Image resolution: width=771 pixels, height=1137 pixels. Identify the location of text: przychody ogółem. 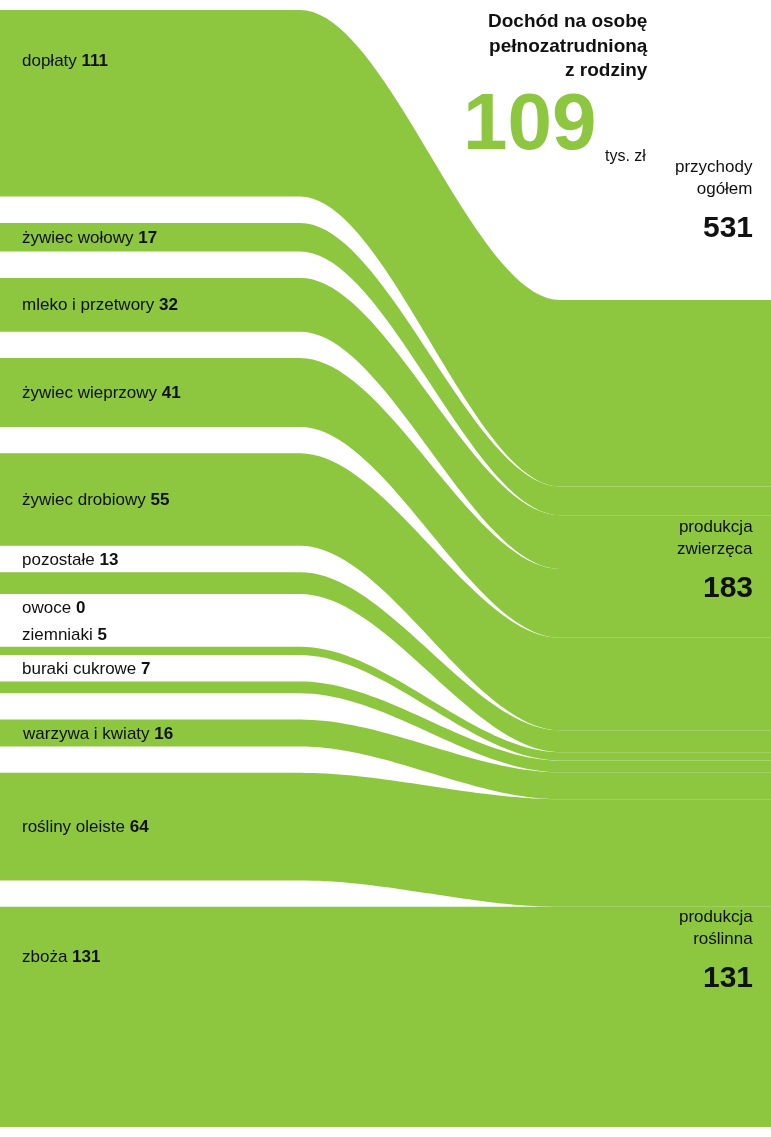
(714, 178).